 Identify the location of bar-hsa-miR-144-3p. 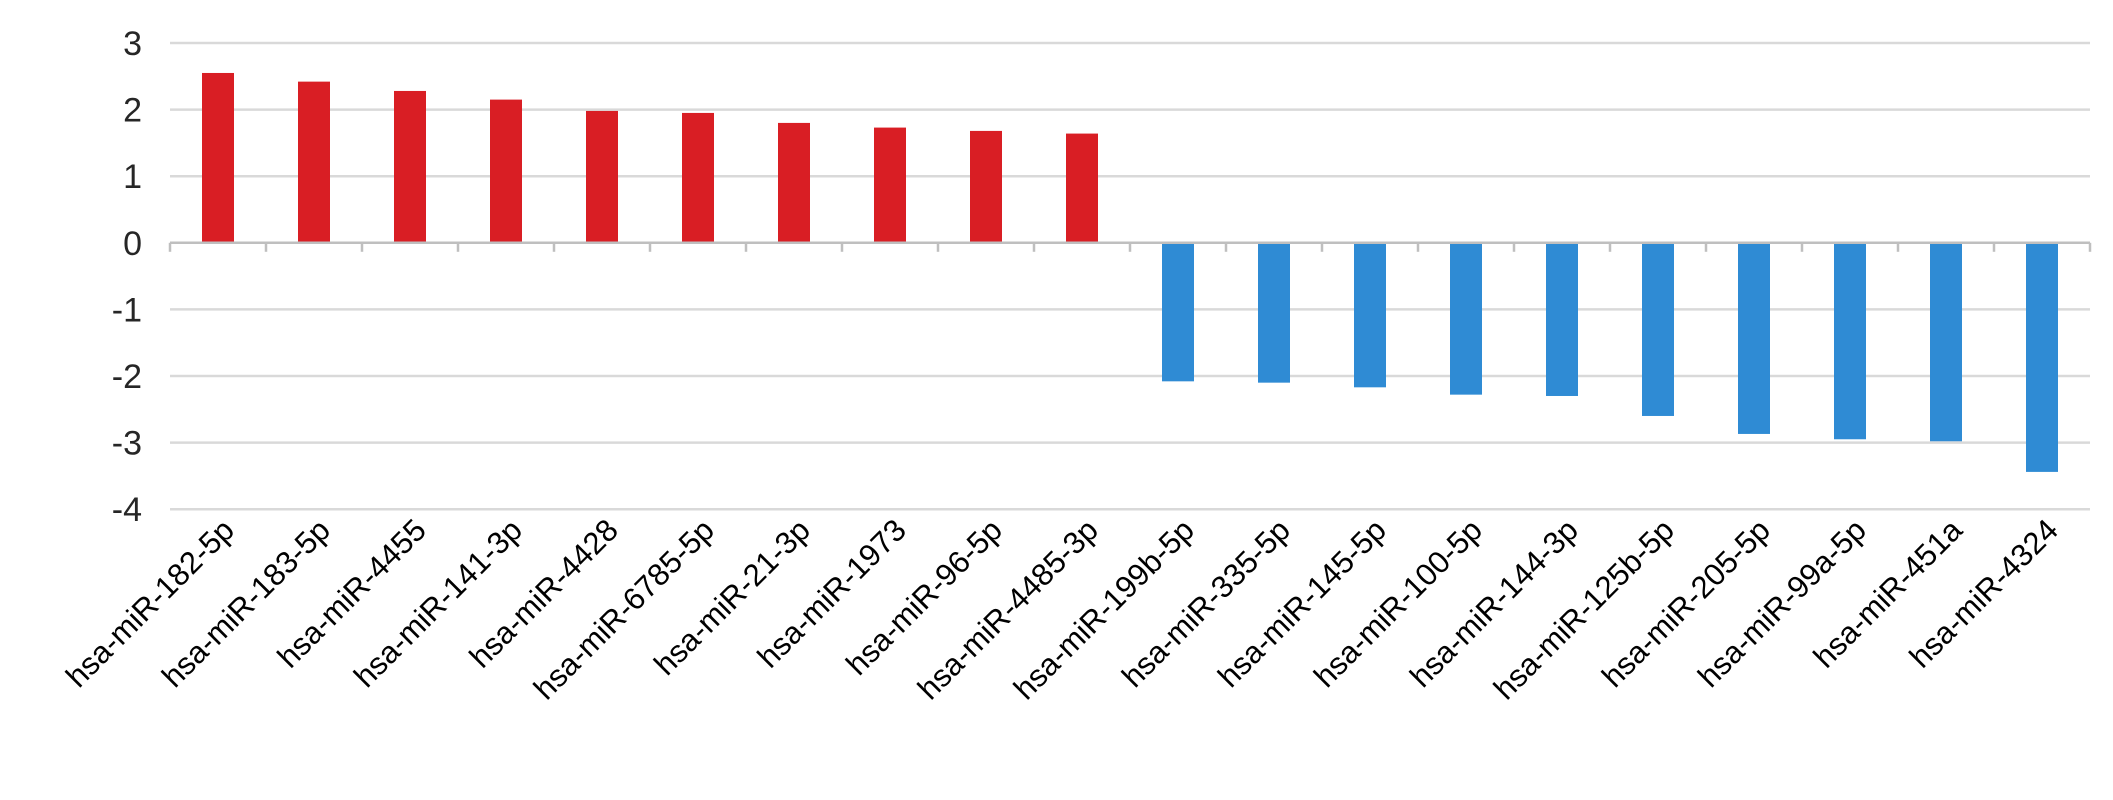
(1562, 319).